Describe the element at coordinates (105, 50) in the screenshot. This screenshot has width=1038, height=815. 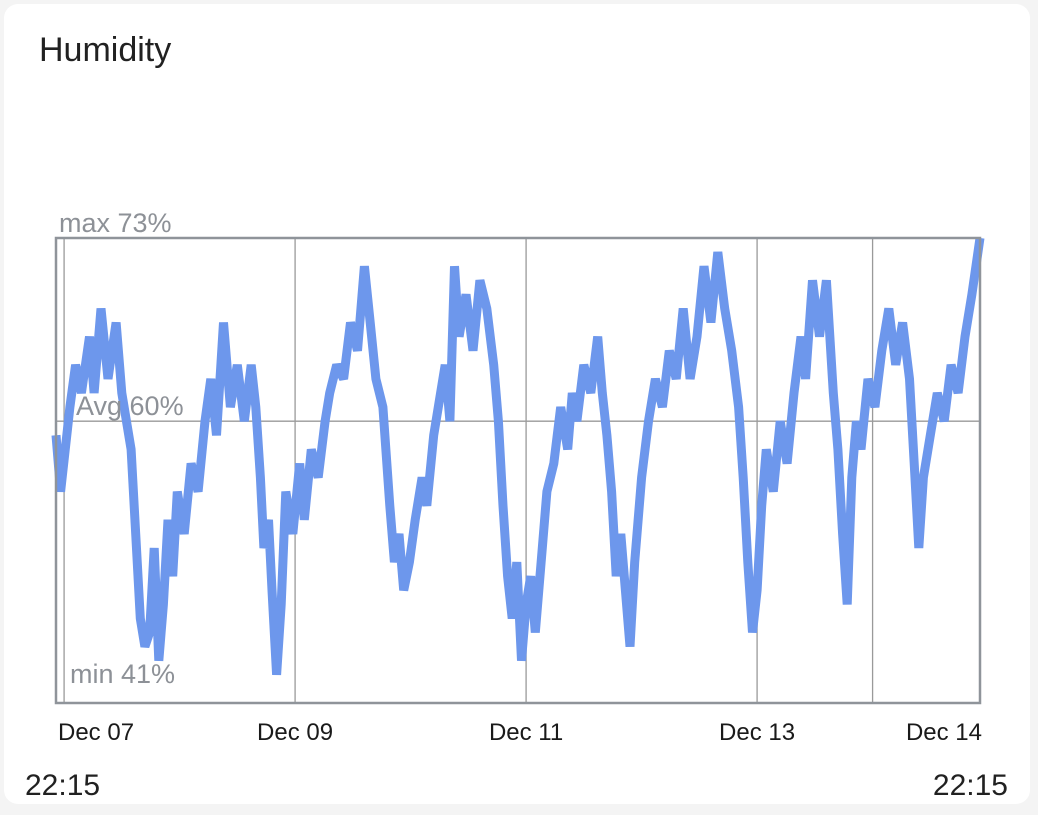
I see `card-title: Humidity` at that location.